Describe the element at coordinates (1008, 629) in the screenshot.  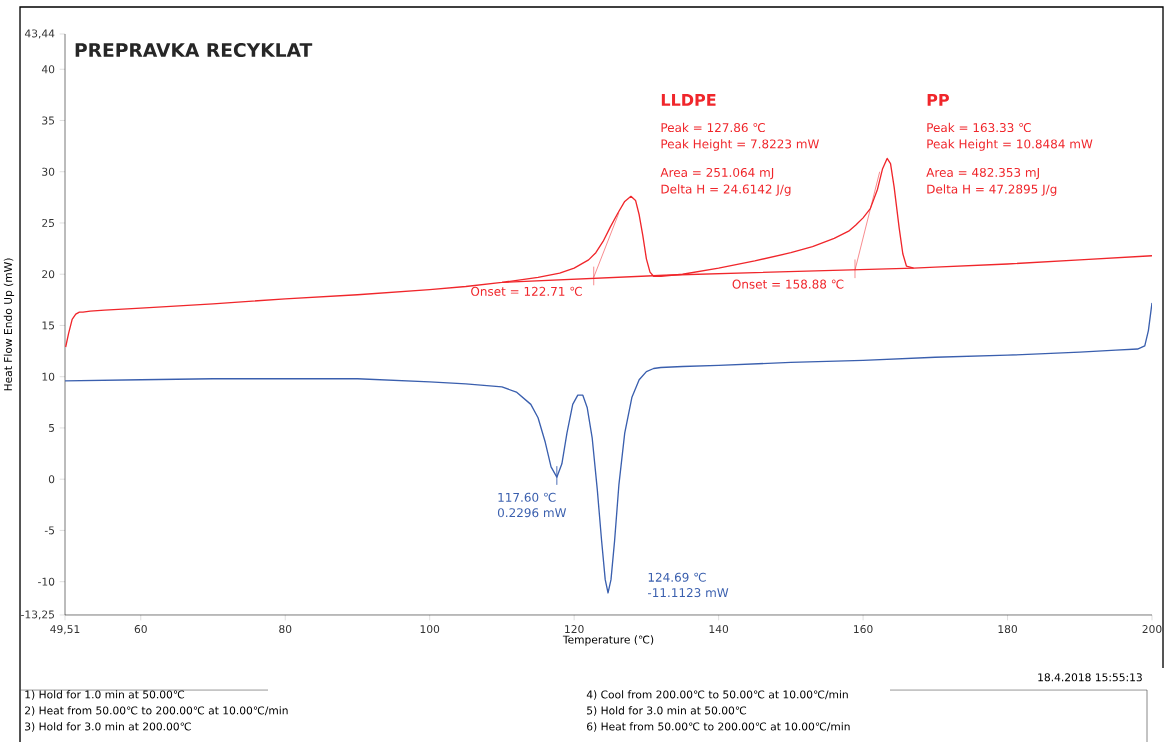
I see `x-tick-label: 180` at that location.